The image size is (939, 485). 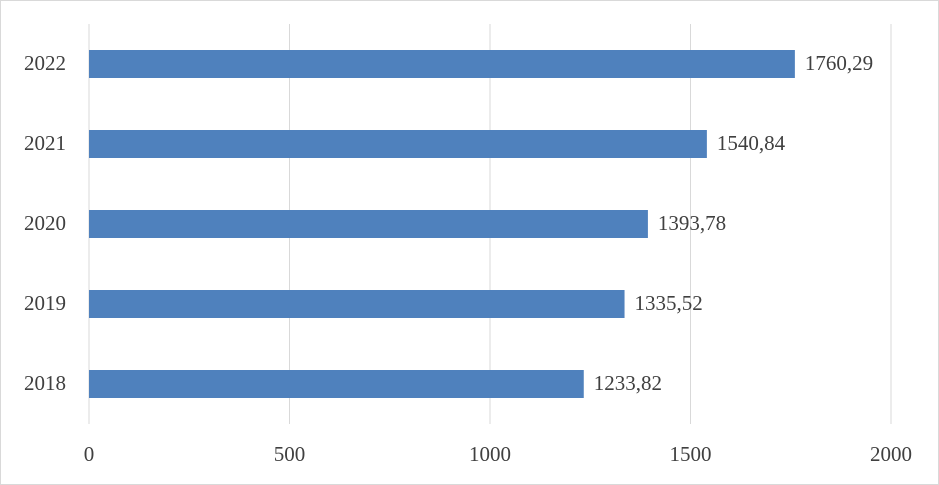 I want to click on x-tick-label: 1500, so click(x=691, y=454).